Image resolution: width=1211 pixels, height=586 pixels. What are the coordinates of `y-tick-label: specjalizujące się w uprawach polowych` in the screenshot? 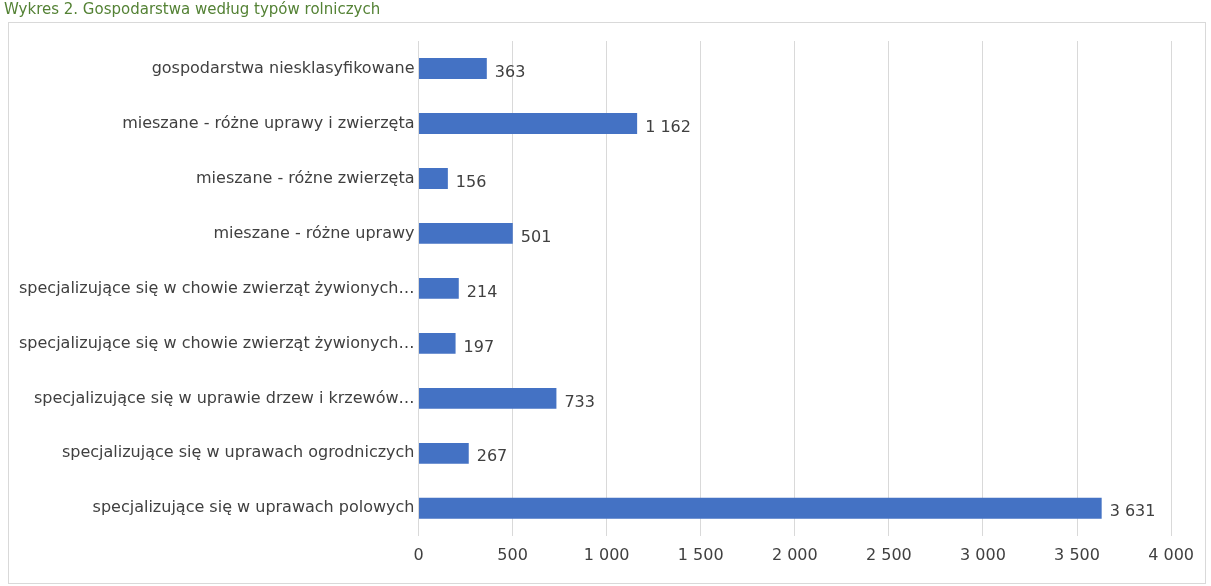 It's located at (253, 507).